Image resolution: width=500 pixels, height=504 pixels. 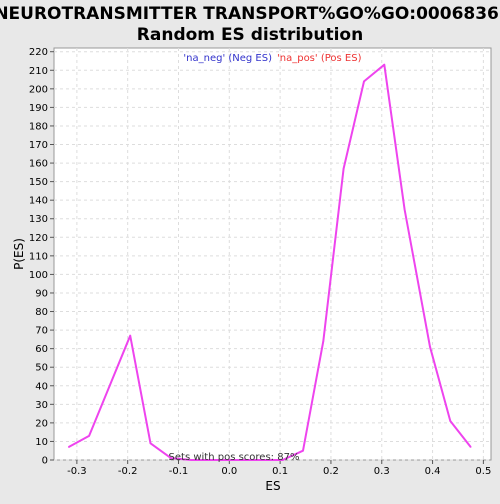 I want to click on y-tick-label: 170, so click(x=38, y=145).